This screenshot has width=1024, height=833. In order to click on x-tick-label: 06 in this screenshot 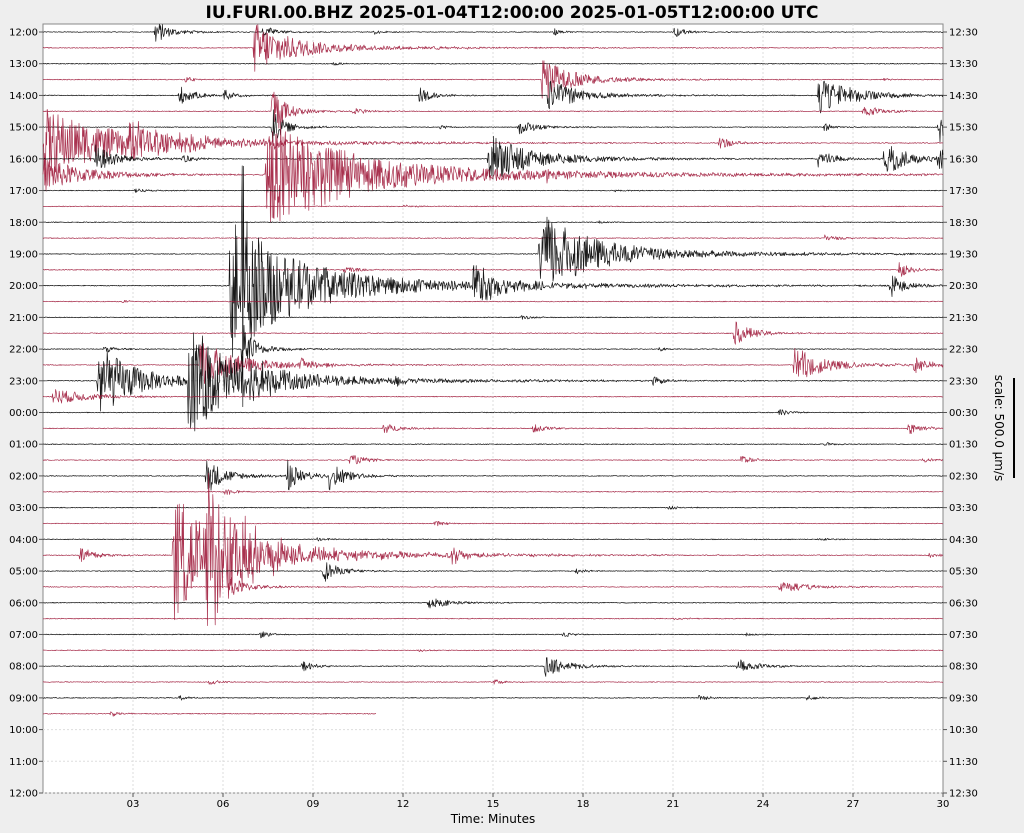, I will do `click(223, 804)`.